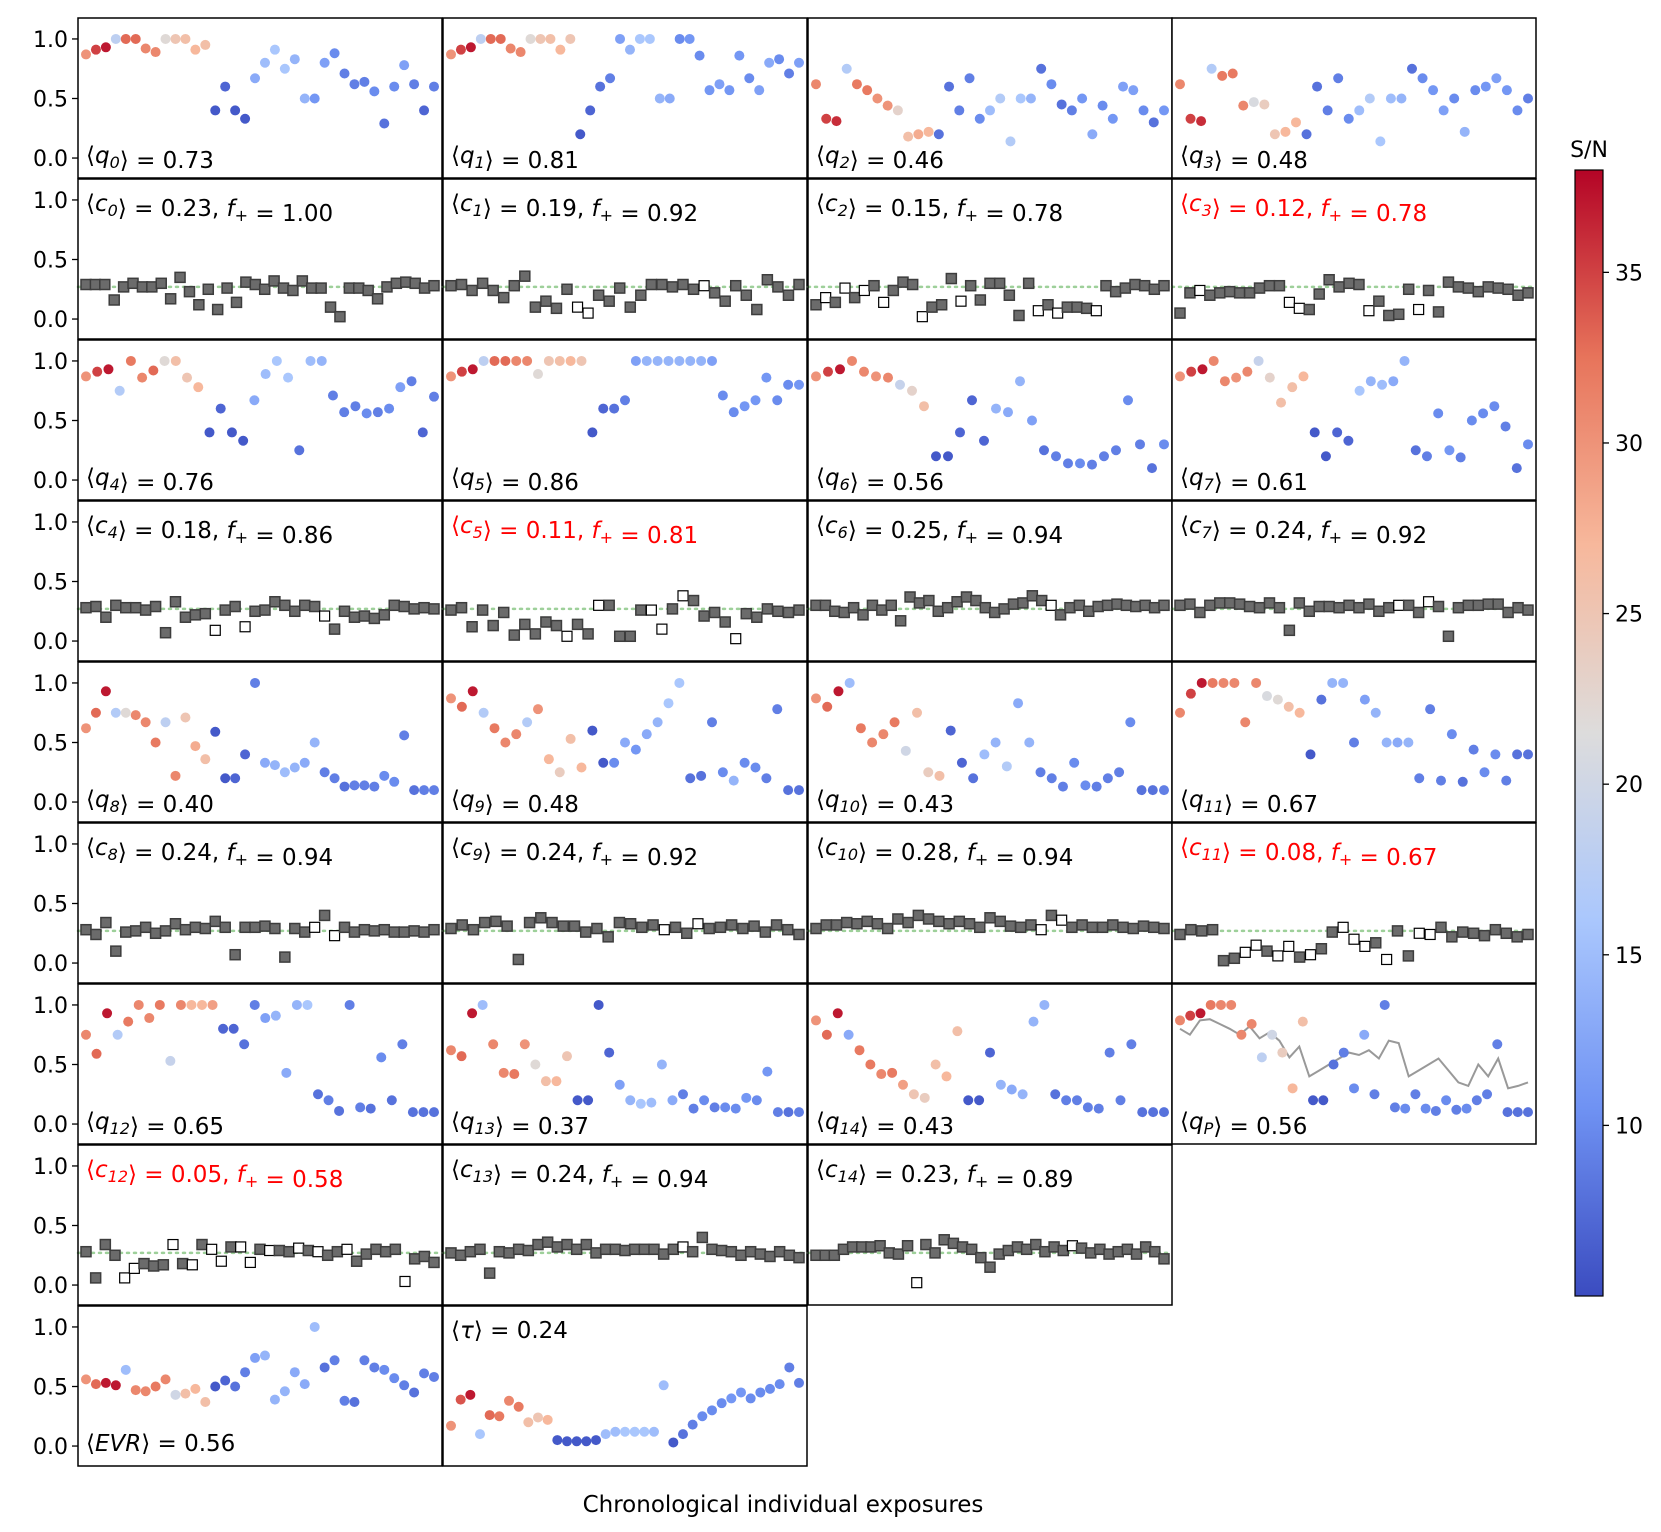 This screenshot has height=1532, width=1661. What do you see at coordinates (214, 1175) in the screenshot?
I see `panel-label-c12: ⟨c12⟩ = 0.05, f+ = 0.58` at bounding box center [214, 1175].